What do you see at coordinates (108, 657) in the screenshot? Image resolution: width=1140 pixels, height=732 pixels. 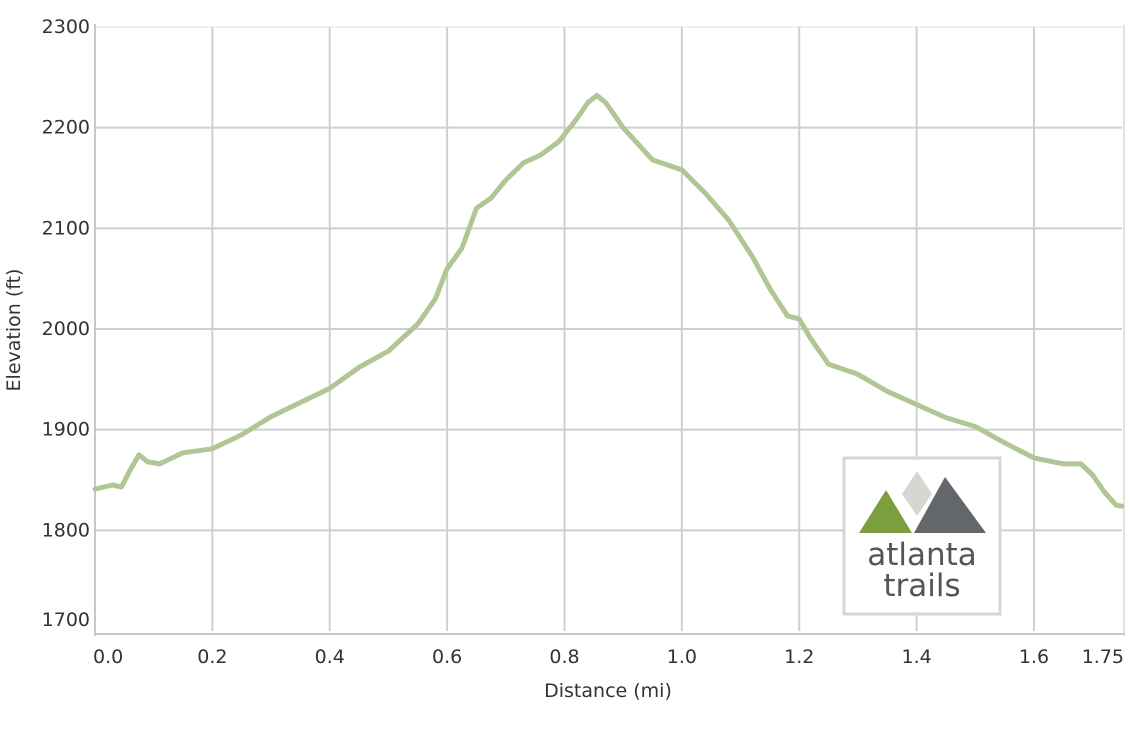 I see `x-tick-label-0.0: 0.0` at bounding box center [108, 657].